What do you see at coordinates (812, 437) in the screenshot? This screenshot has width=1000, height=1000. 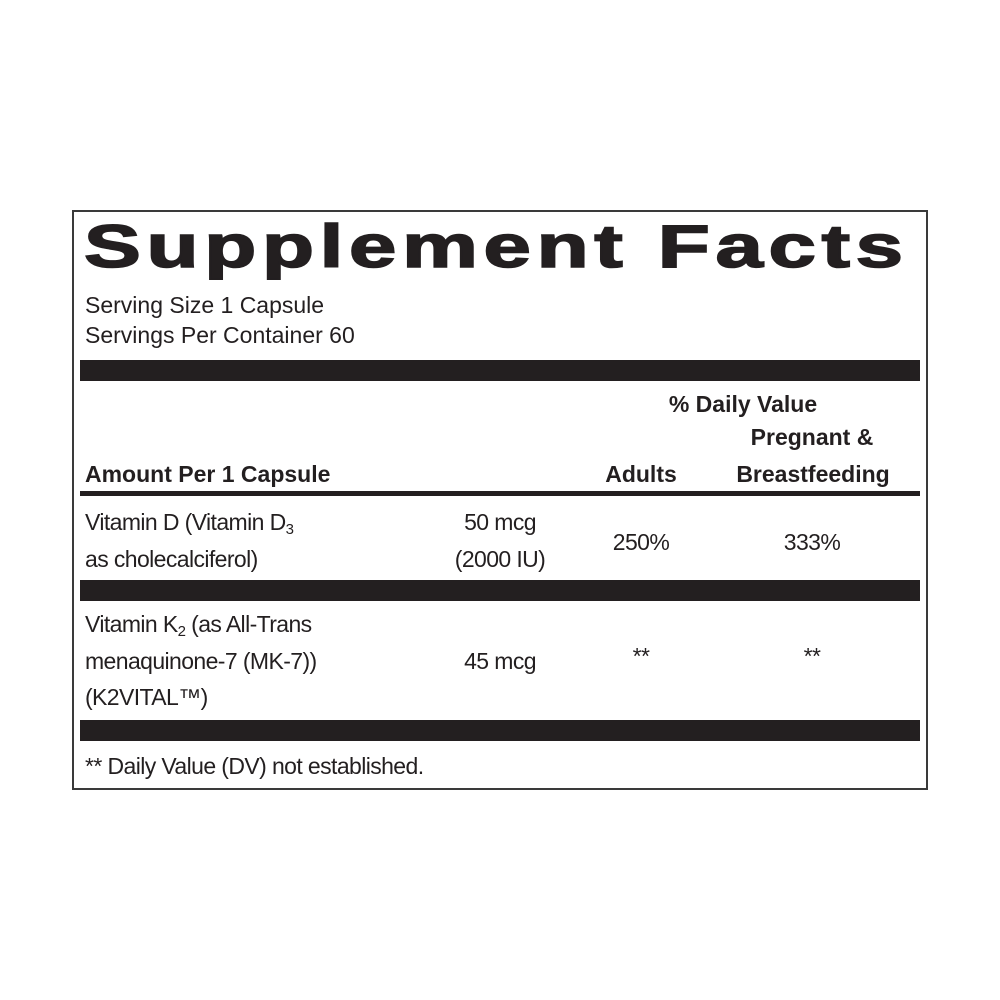 I see `pregnant-header: Pregnant &` at bounding box center [812, 437].